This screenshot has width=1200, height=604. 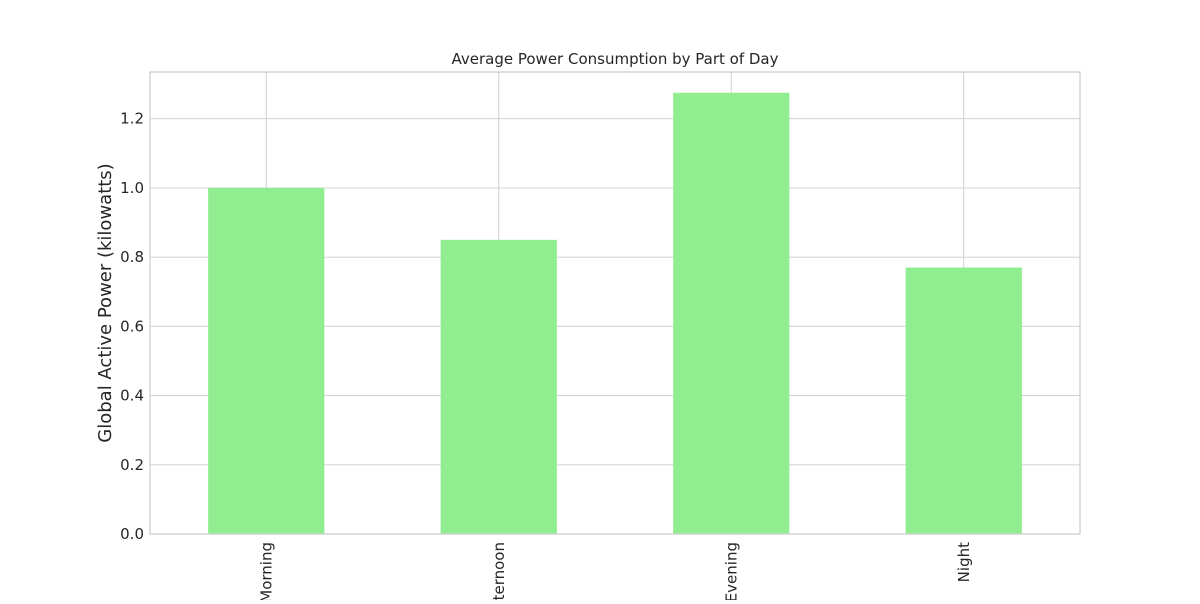 What do you see at coordinates (266, 571) in the screenshot?
I see `x-tick-label: Morning` at bounding box center [266, 571].